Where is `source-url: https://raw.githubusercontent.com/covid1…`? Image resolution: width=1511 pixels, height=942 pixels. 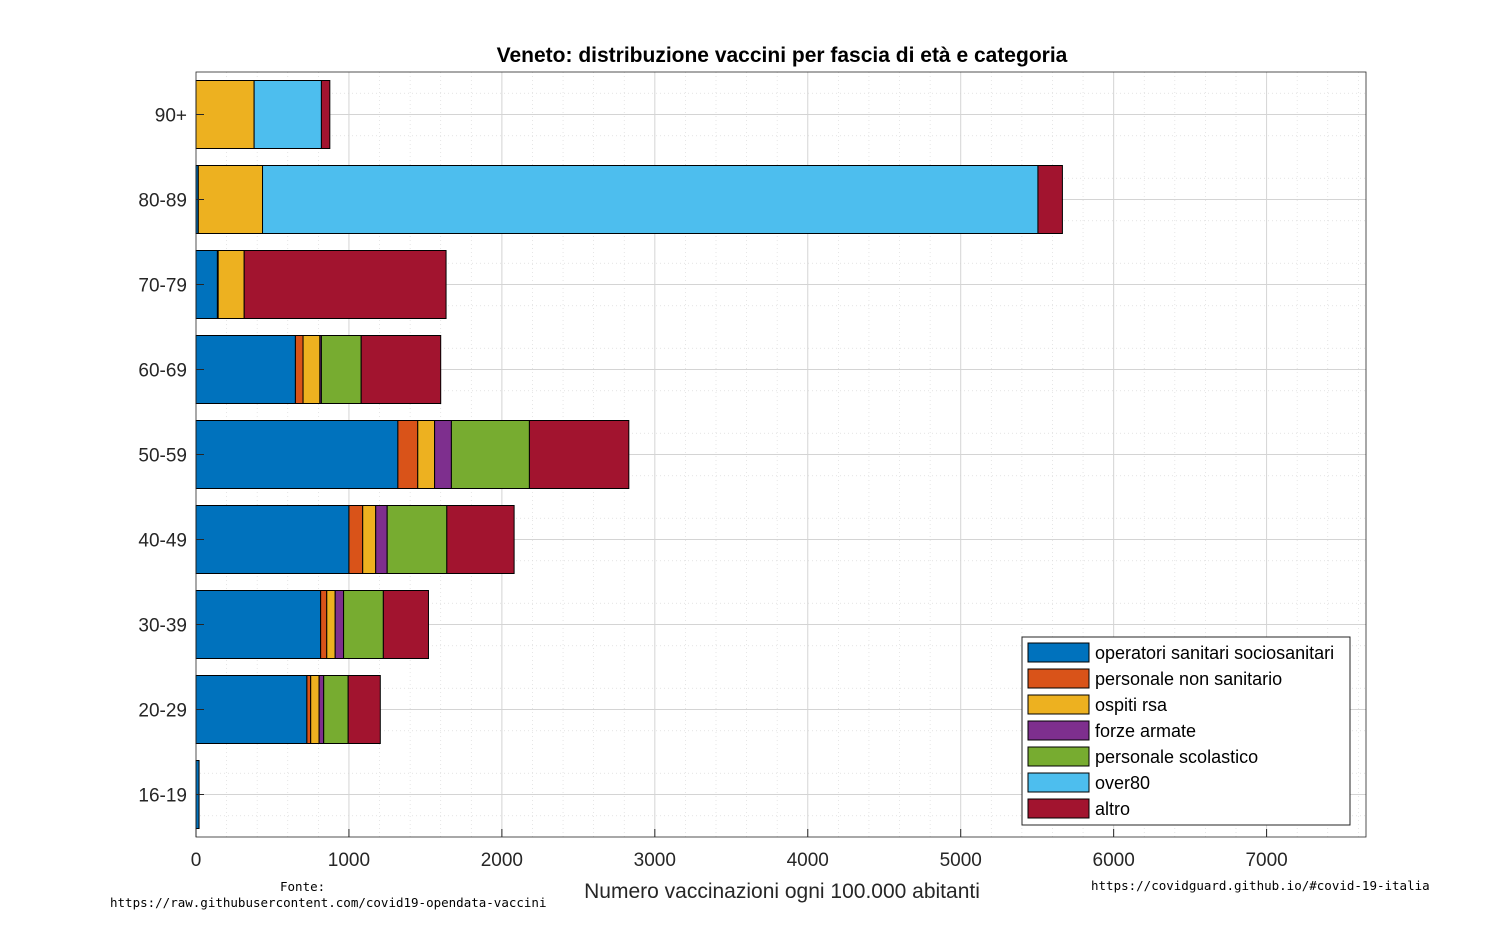
source-url: https://raw.githubusercontent.com/covid1… is located at coordinates (328, 902).